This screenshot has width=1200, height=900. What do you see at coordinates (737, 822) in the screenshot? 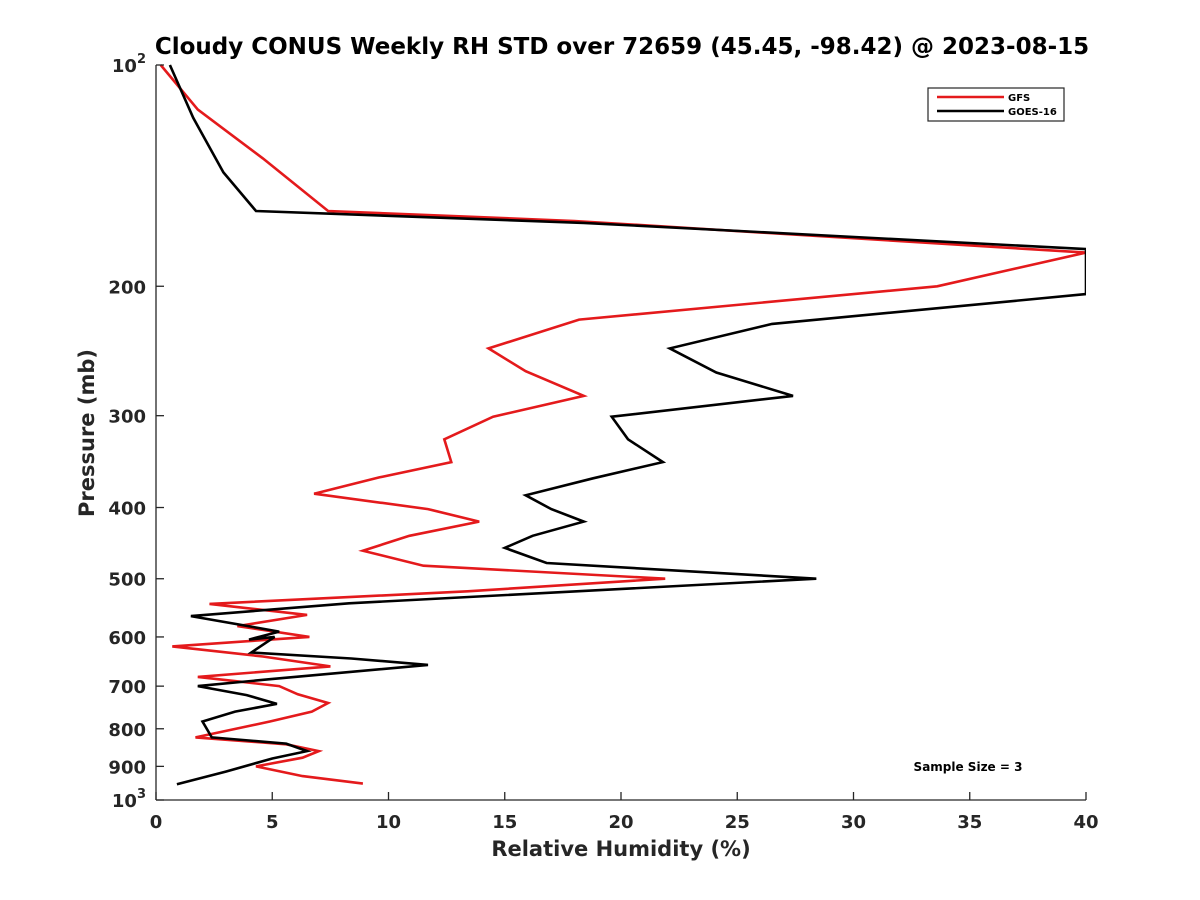
I see `x-tick-label: 25` at bounding box center [737, 822].